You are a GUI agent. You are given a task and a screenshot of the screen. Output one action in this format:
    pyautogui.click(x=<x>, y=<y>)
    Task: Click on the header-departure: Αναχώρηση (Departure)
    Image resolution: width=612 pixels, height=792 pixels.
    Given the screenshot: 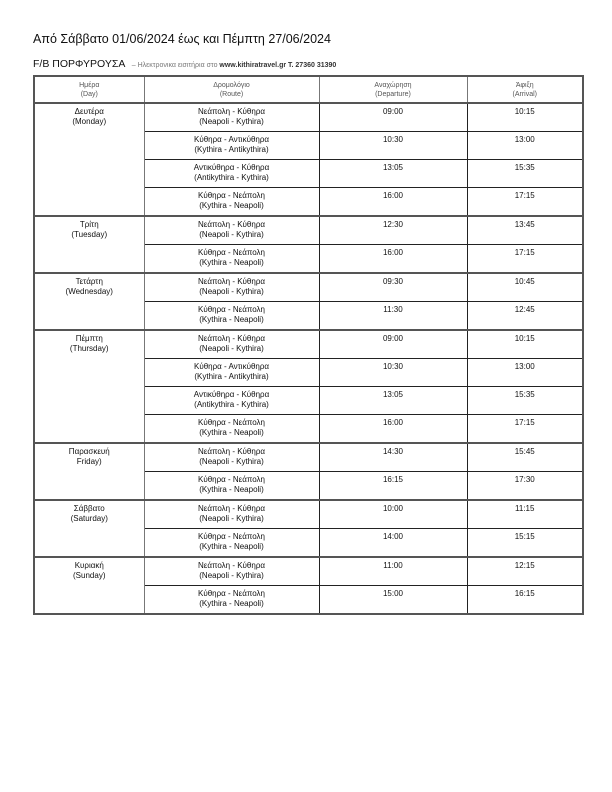 What is the action you would take?
    pyautogui.click(x=393, y=89)
    